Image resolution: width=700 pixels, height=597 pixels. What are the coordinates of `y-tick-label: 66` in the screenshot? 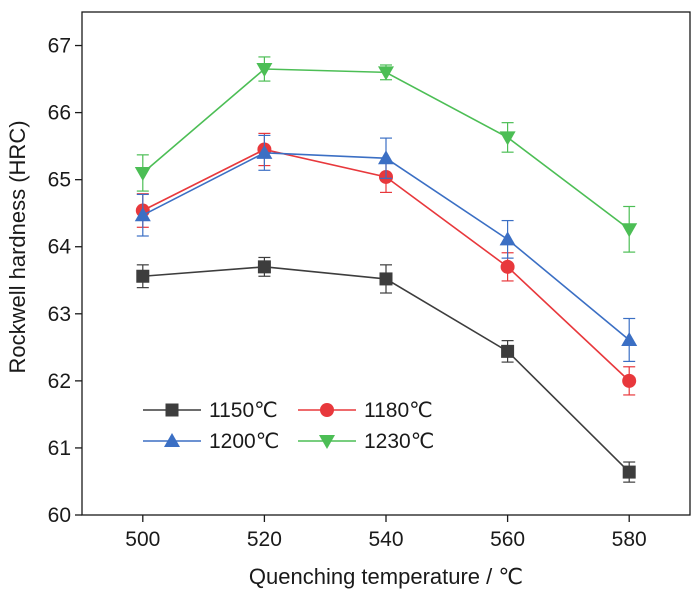 It's located at (59, 113).